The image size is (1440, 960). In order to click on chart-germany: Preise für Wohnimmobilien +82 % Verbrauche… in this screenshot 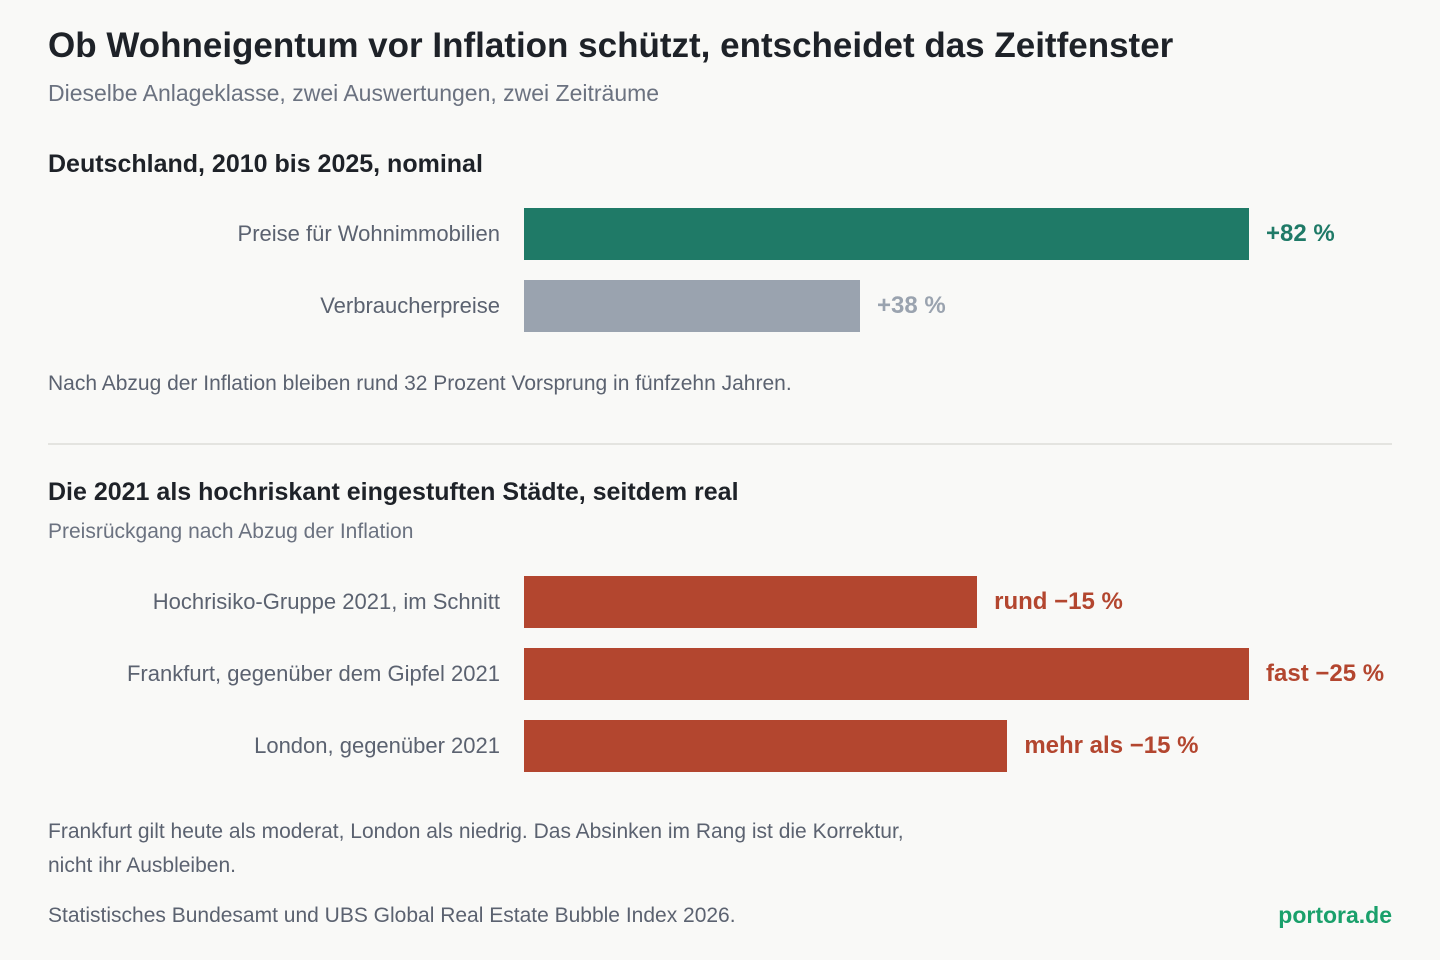, I will do `click(720, 270)`.